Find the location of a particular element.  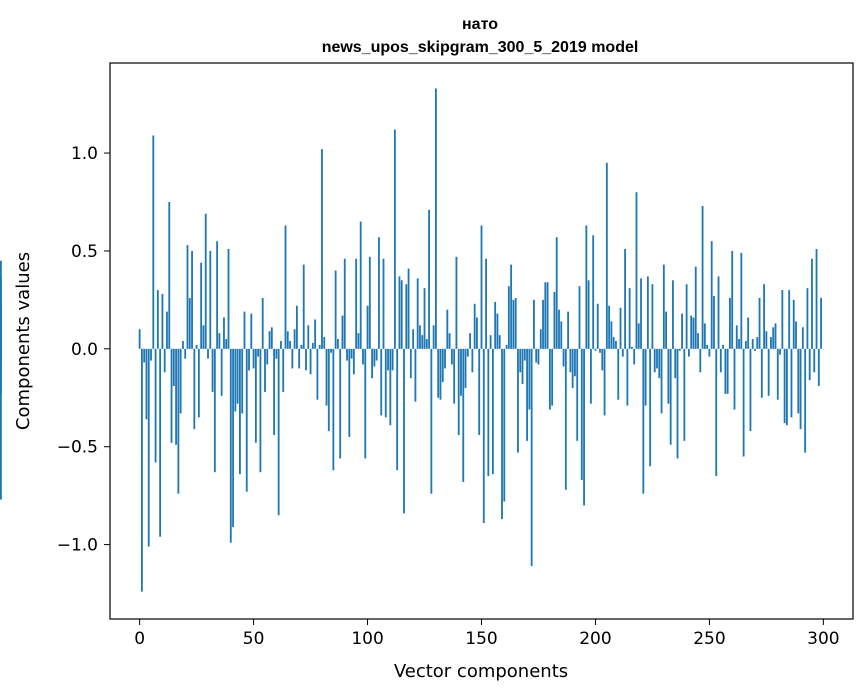

x-tick-label: 150 is located at coordinates (481, 639).